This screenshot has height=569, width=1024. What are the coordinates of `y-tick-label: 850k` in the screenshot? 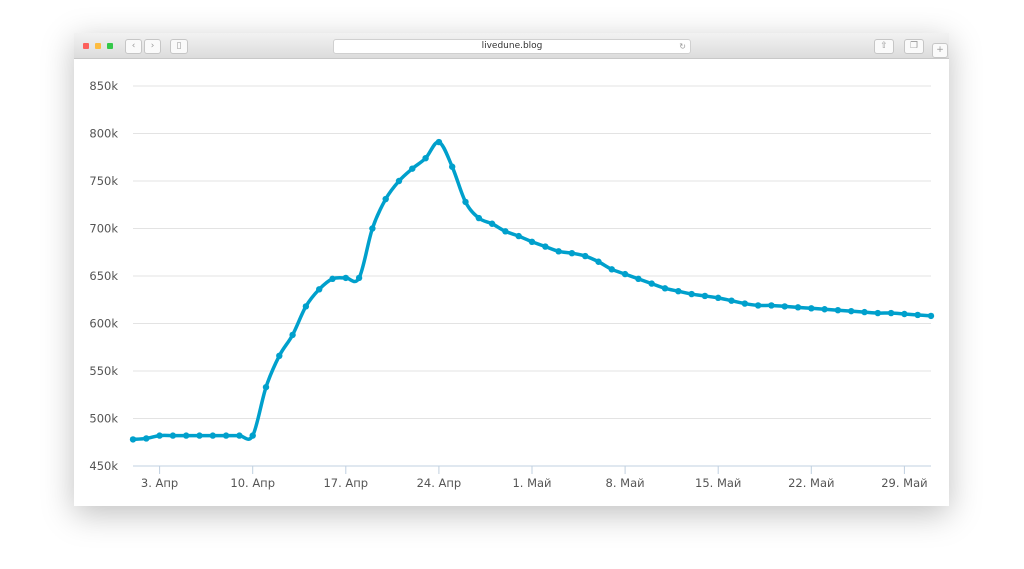 It's located at (103, 86).